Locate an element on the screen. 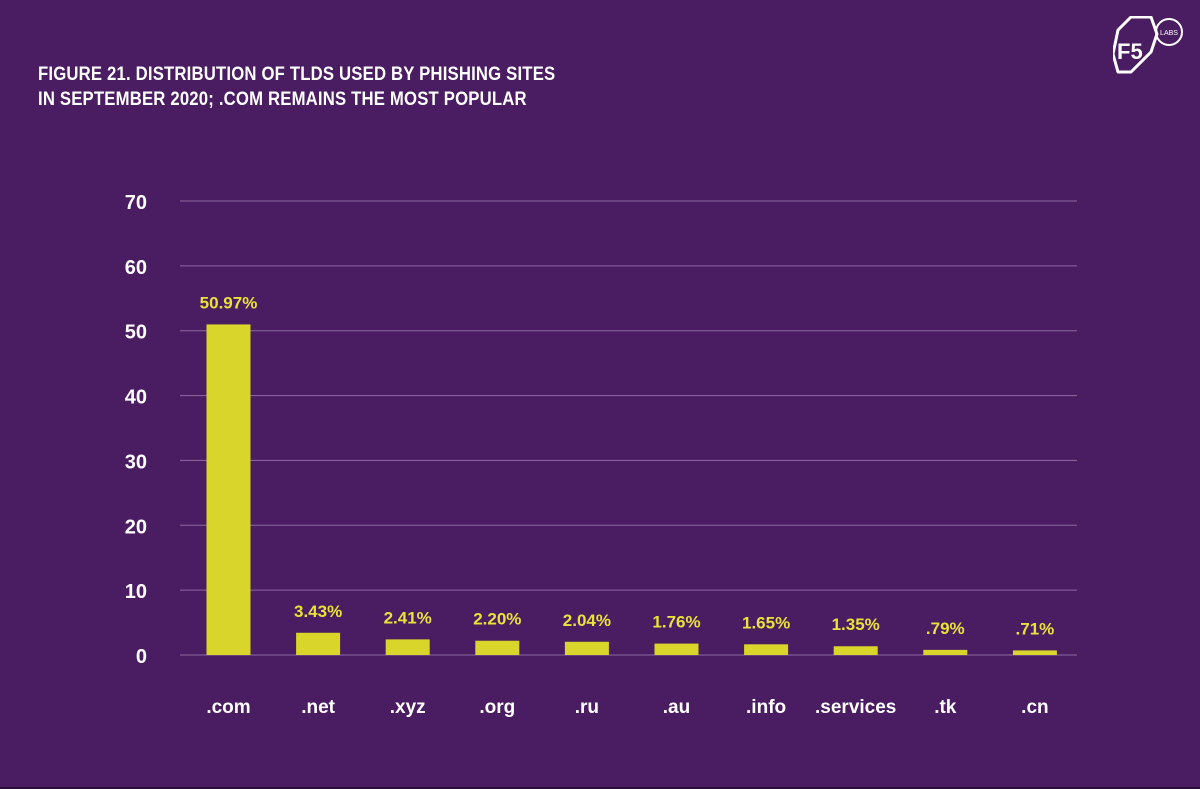 This screenshot has height=789, width=1200. logo-main-text: F5 is located at coordinates (1130, 51).